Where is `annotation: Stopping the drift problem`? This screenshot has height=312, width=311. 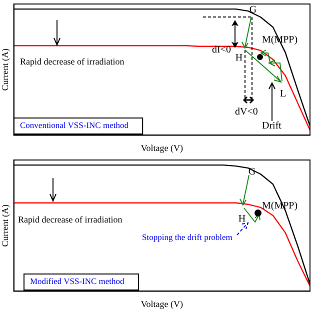 annotation: Stopping the drift problem is located at coordinates (187, 237).